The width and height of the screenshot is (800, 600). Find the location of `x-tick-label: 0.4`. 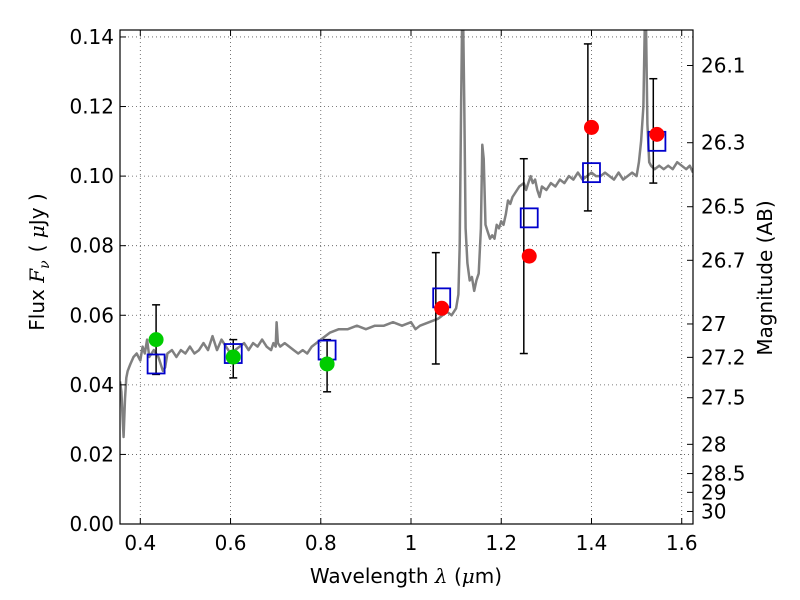

x-tick-label: 0.4 is located at coordinates (140, 543).